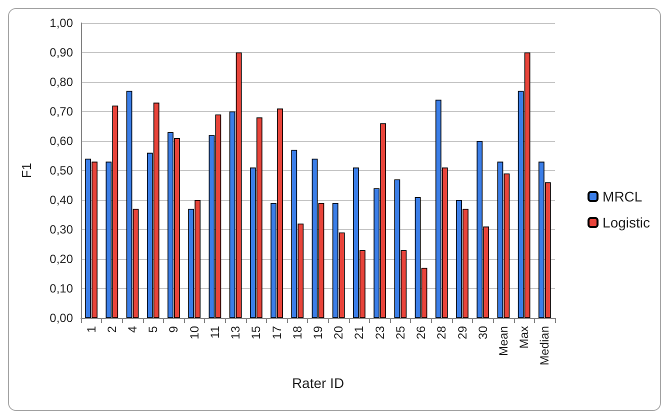 The image size is (667, 417). What do you see at coordinates (62, 229) in the screenshot?
I see `y-tick-label: 0,30` at bounding box center [62, 229].